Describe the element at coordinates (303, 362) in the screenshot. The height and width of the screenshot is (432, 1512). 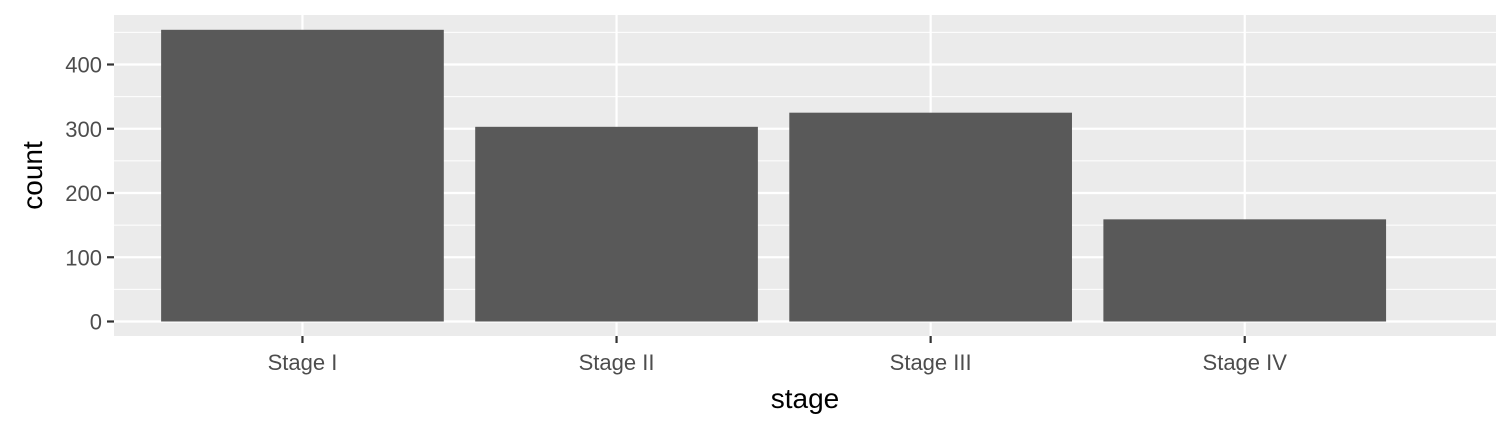
I see `x-tick-label: Stage I` at that location.